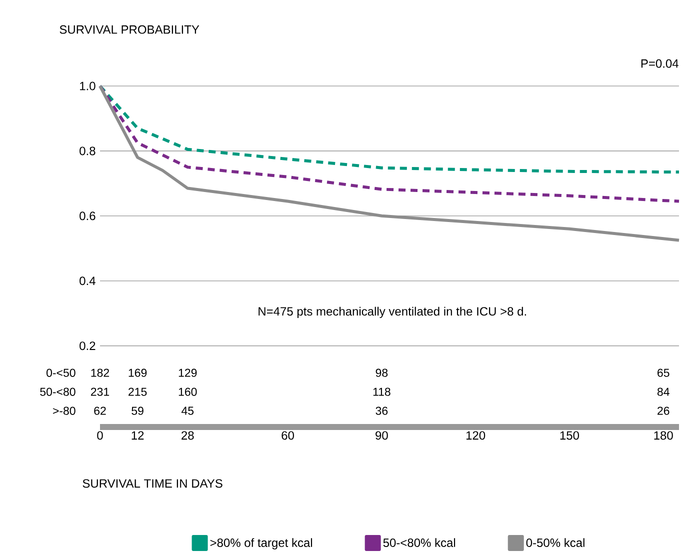 The image size is (681, 556). Describe the element at coordinates (569, 435) in the screenshot. I see `x-tick-label: 150` at that location.